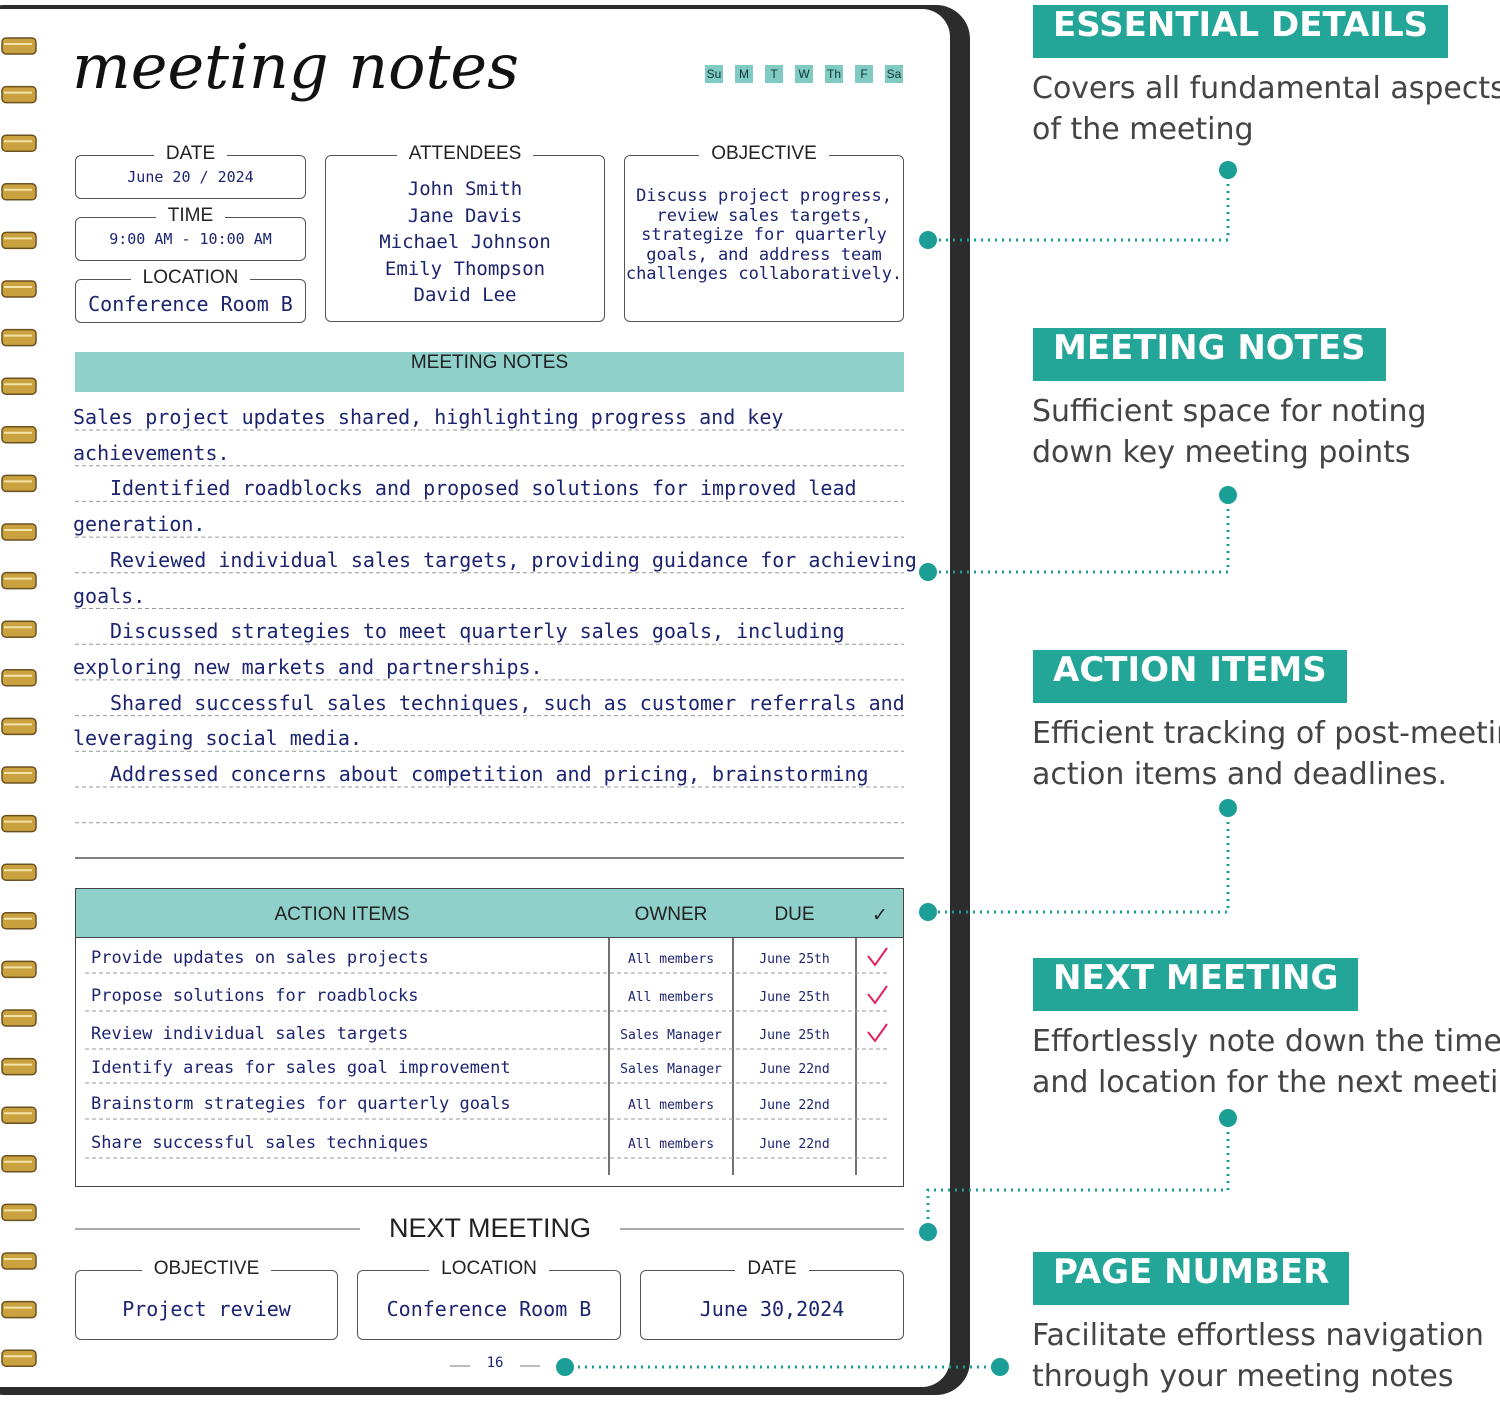  What do you see at coordinates (1209, 354) in the screenshot?
I see `callout-title: MEETING NOTES` at bounding box center [1209, 354].